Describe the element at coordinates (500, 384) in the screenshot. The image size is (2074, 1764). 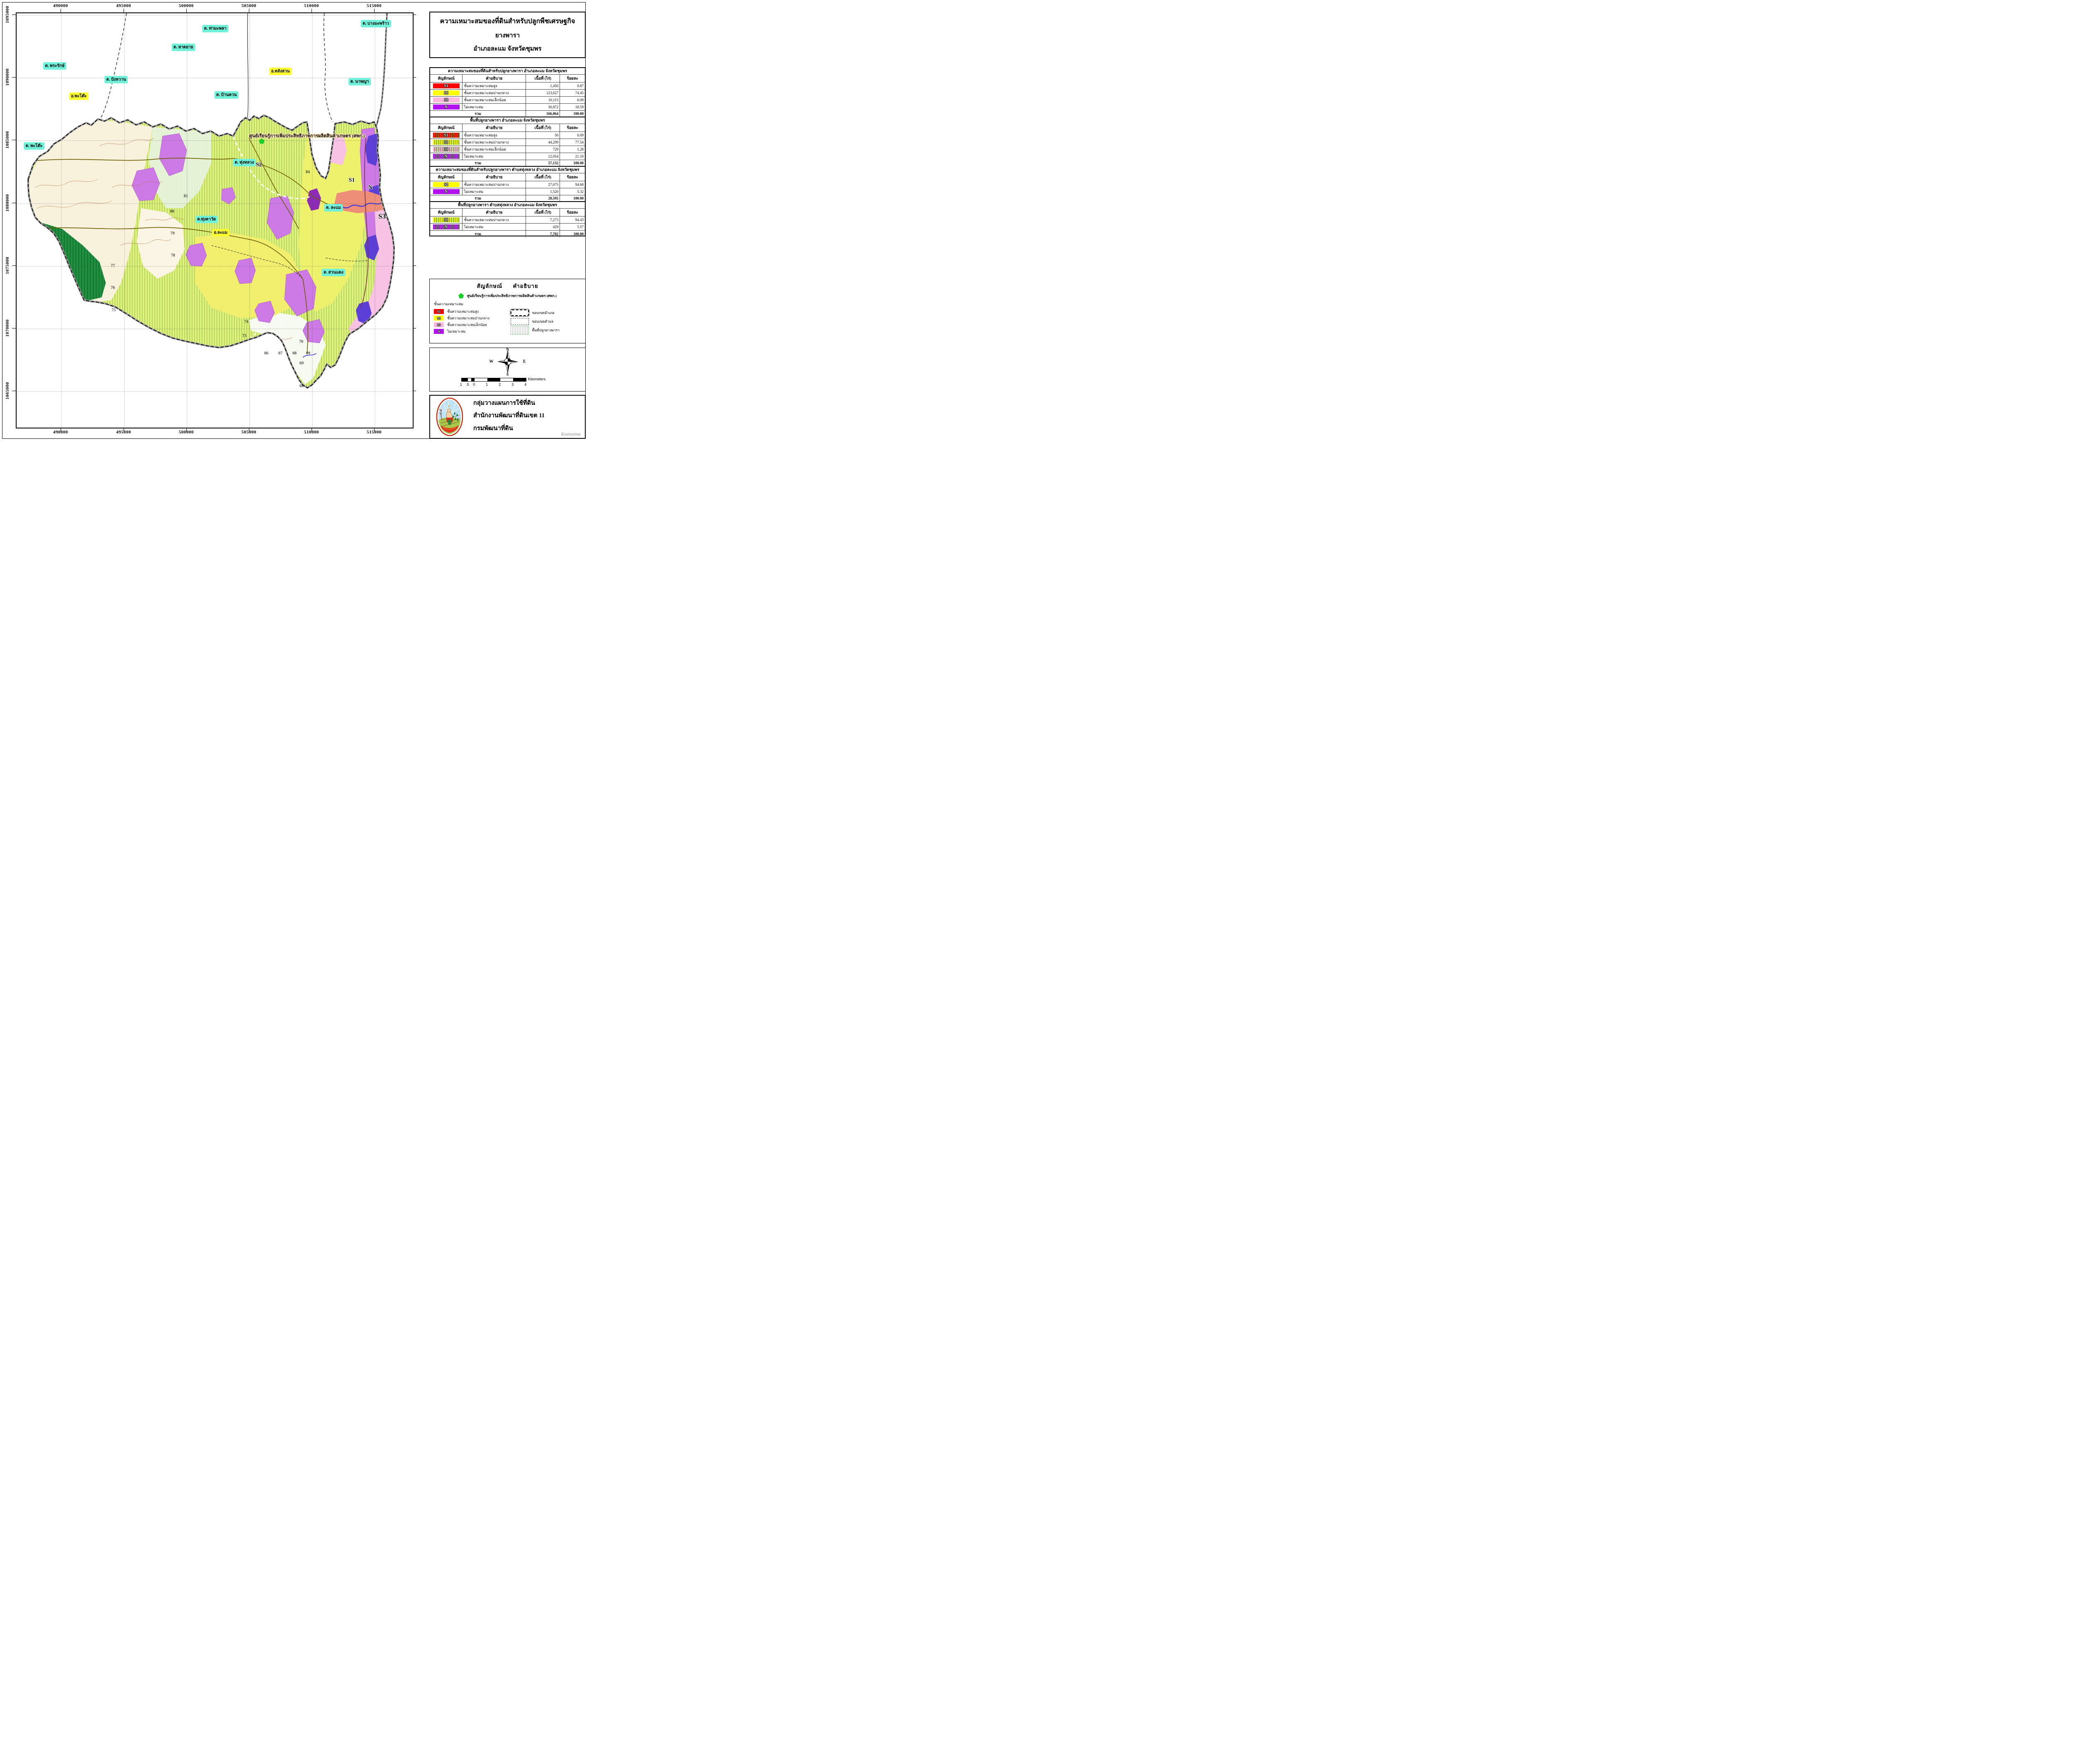
I see `scale-bar-tick-label: 2` at that location.